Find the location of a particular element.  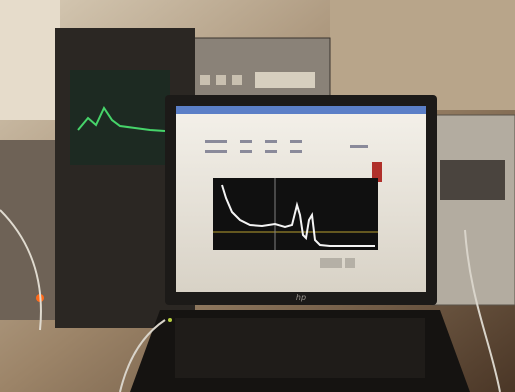

led is located at coordinates (170, 320).